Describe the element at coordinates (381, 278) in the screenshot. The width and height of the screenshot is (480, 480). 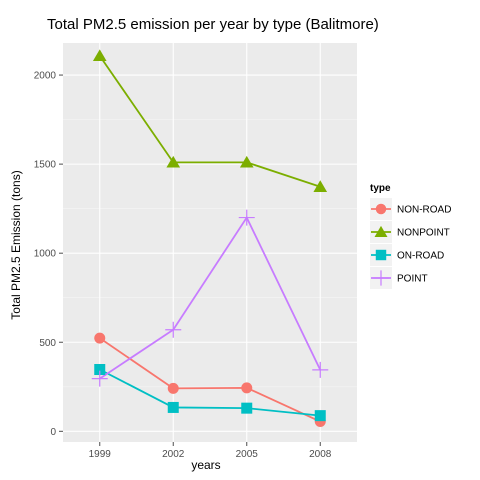
I see `legend-key-point` at that location.